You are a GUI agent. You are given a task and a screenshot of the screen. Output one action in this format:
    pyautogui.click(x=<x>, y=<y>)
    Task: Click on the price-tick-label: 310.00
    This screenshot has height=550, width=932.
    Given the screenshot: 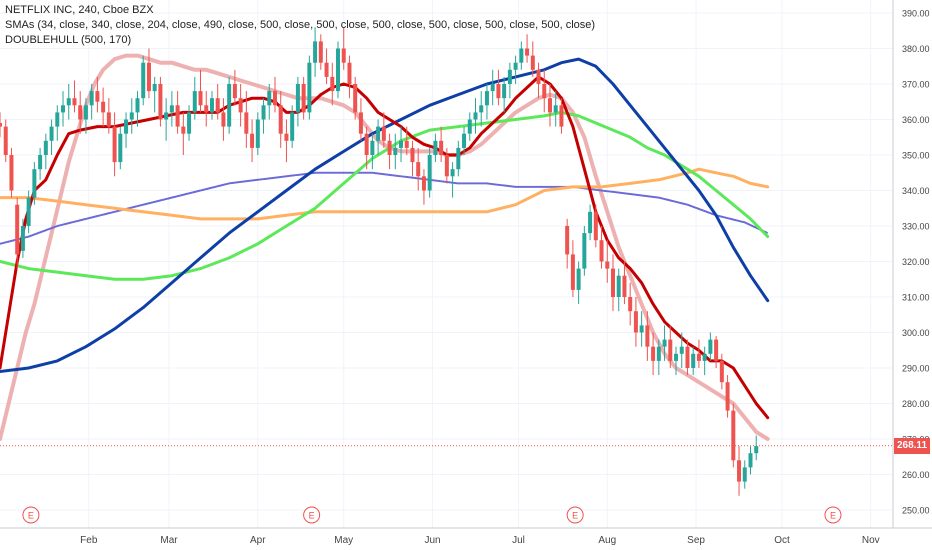 What is the action you would take?
    pyautogui.click(x=916, y=298)
    